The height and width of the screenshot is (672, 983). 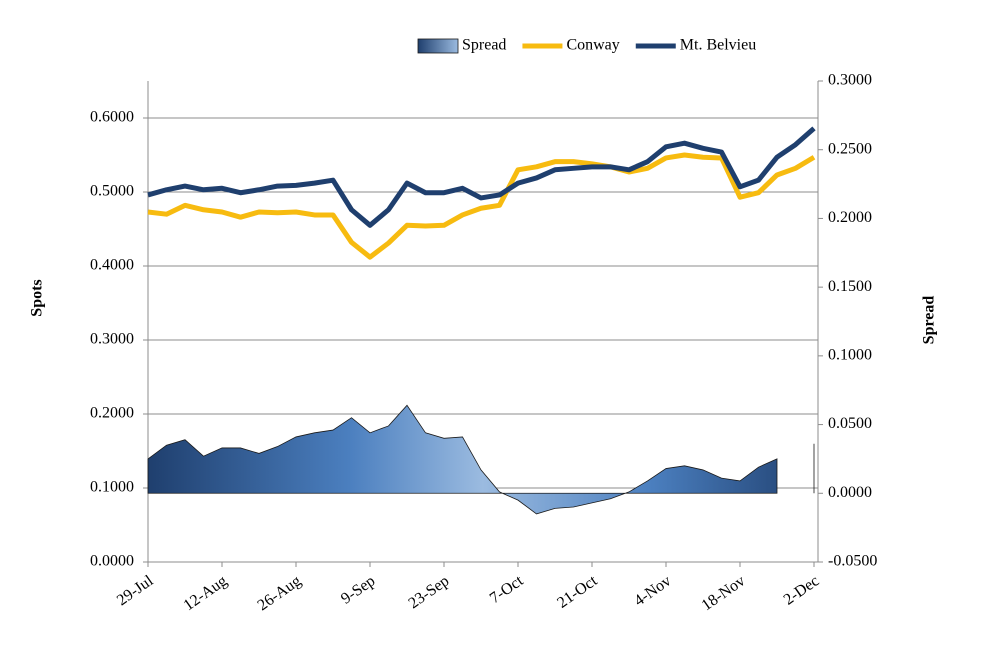 What do you see at coordinates (37, 297) in the screenshot?
I see `y-axis-title: Spots` at bounding box center [37, 297].